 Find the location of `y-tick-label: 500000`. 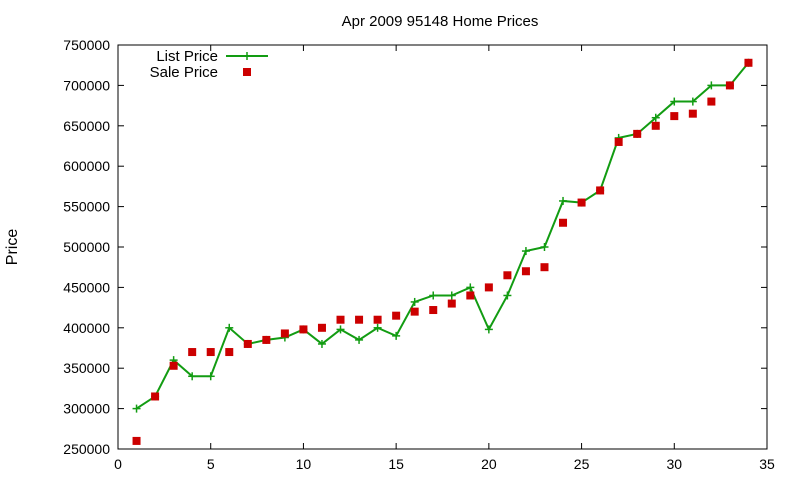

y-tick-label: 500000 is located at coordinates (86, 247).